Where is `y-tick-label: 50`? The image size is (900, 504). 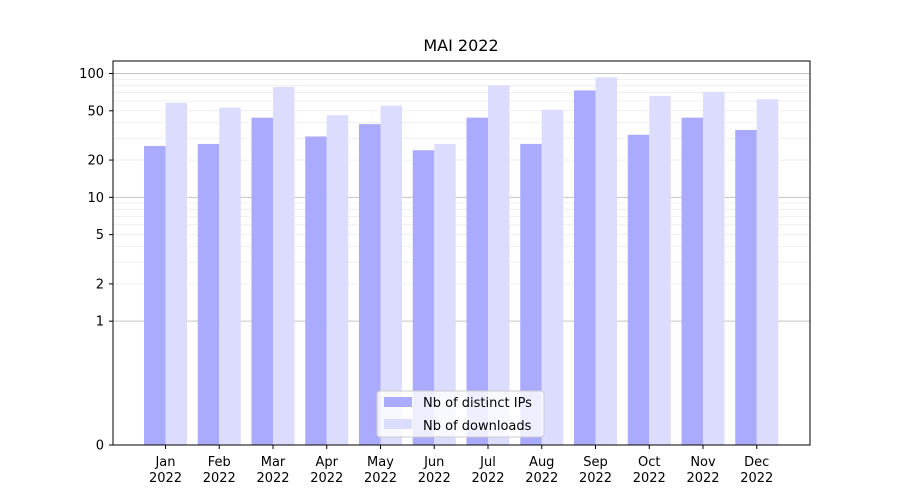
y-tick-label: 50 is located at coordinates (95, 111).